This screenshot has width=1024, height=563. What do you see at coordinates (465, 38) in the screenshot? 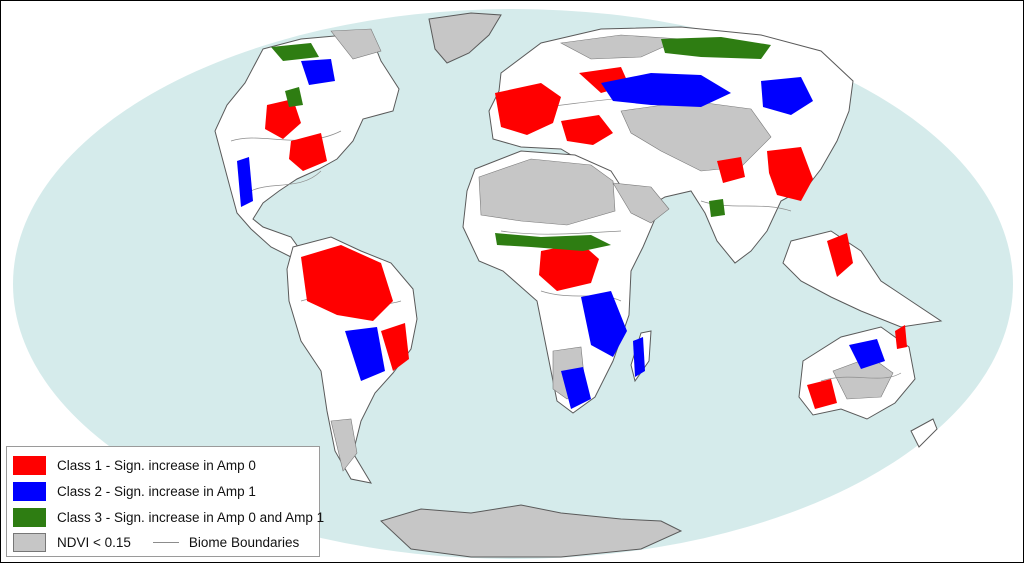
I see `greenland` at bounding box center [465, 38].